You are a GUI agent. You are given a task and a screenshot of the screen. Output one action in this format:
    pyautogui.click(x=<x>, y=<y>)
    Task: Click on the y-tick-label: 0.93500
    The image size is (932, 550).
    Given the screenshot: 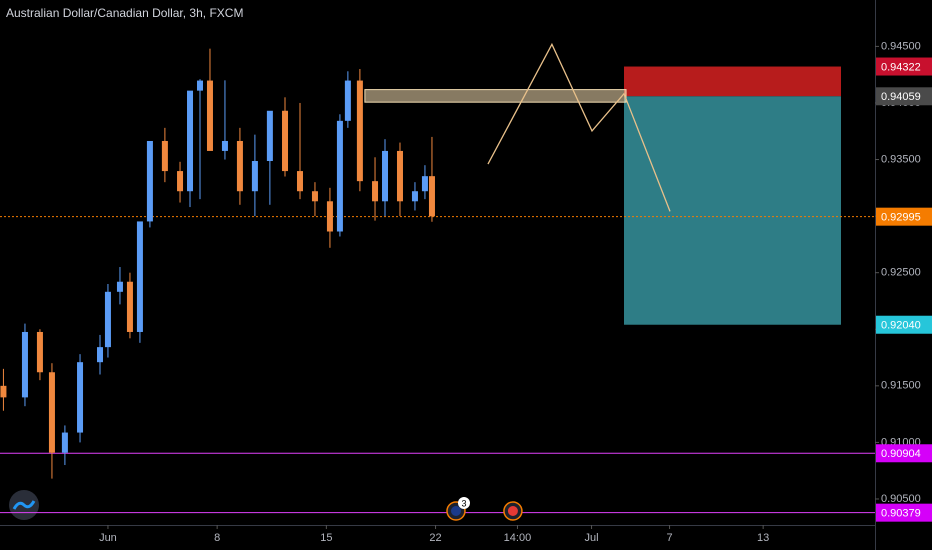 What is the action you would take?
    pyautogui.click(x=901, y=159)
    